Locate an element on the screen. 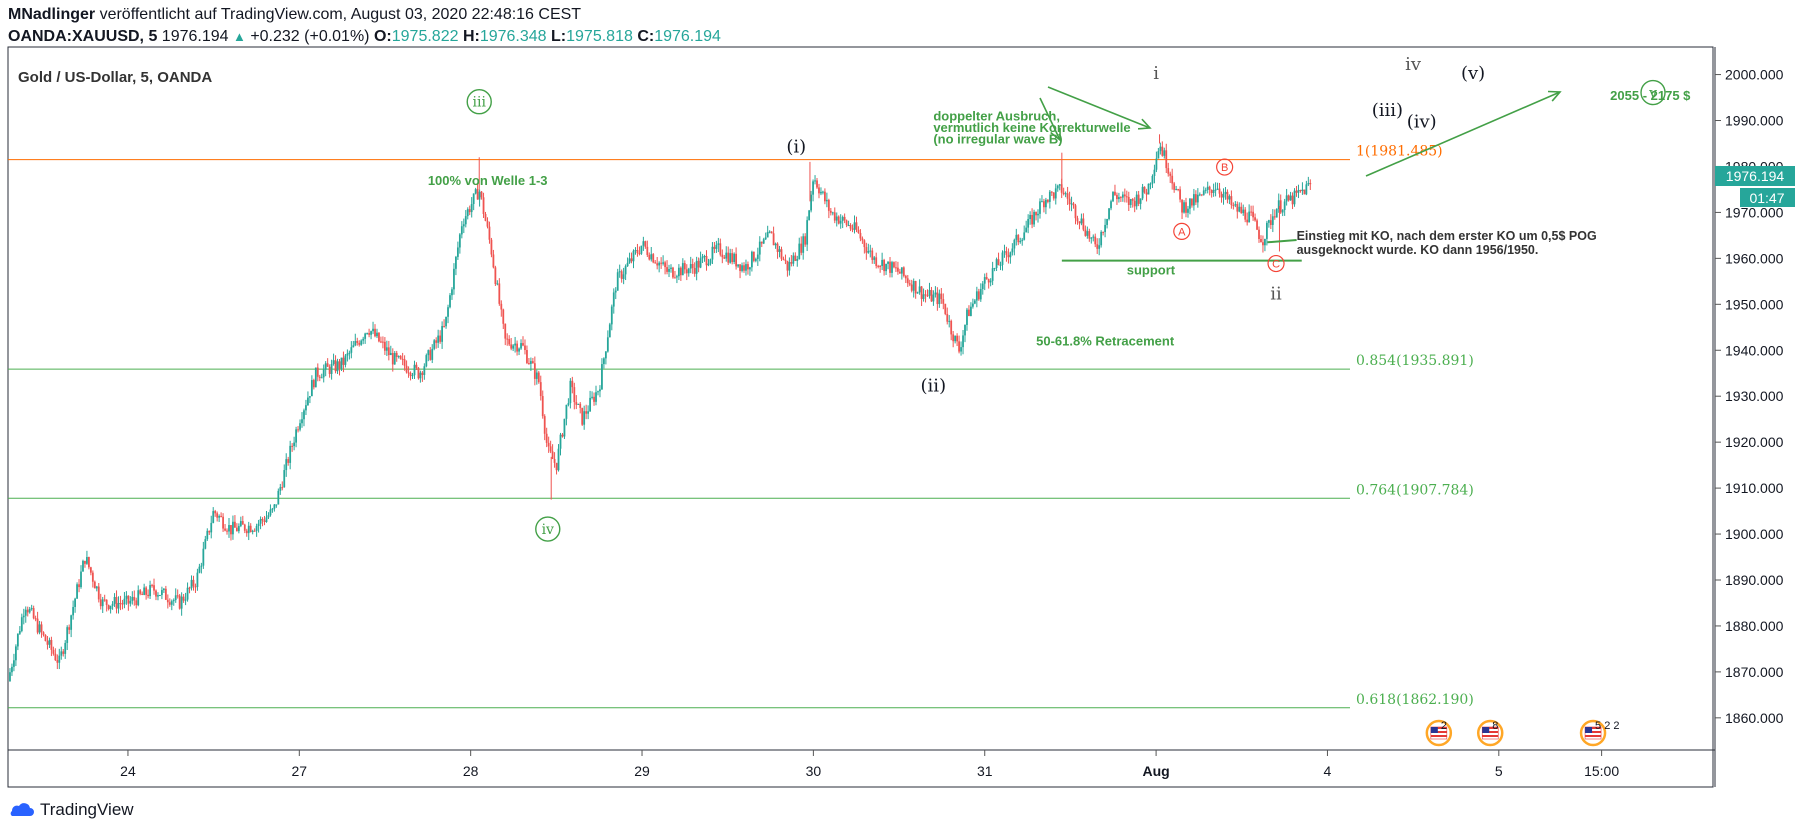 This screenshot has width=1805, height=833. annotation-12: A is located at coordinates (1182, 232).